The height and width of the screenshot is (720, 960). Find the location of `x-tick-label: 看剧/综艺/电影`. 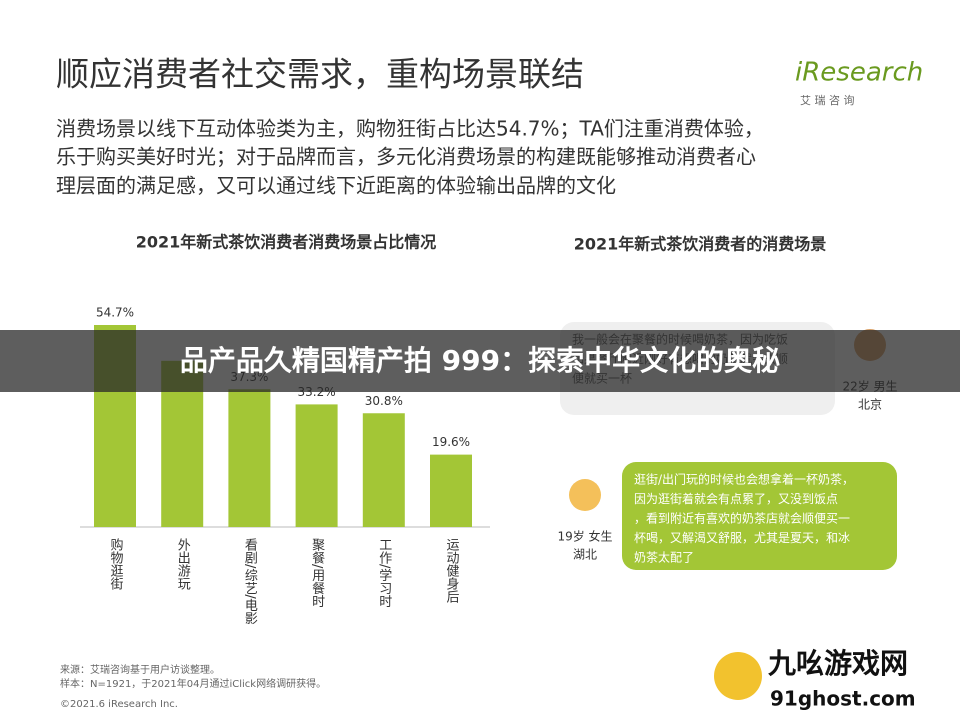

x-tick-label: 看剧/综艺/电影 is located at coordinates (250, 581).